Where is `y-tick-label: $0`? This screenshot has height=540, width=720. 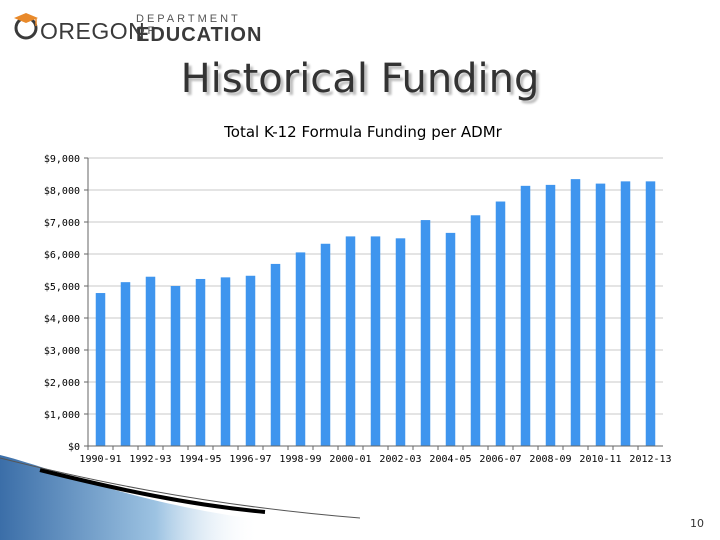
y-tick-label: $0 is located at coordinates (74, 447).